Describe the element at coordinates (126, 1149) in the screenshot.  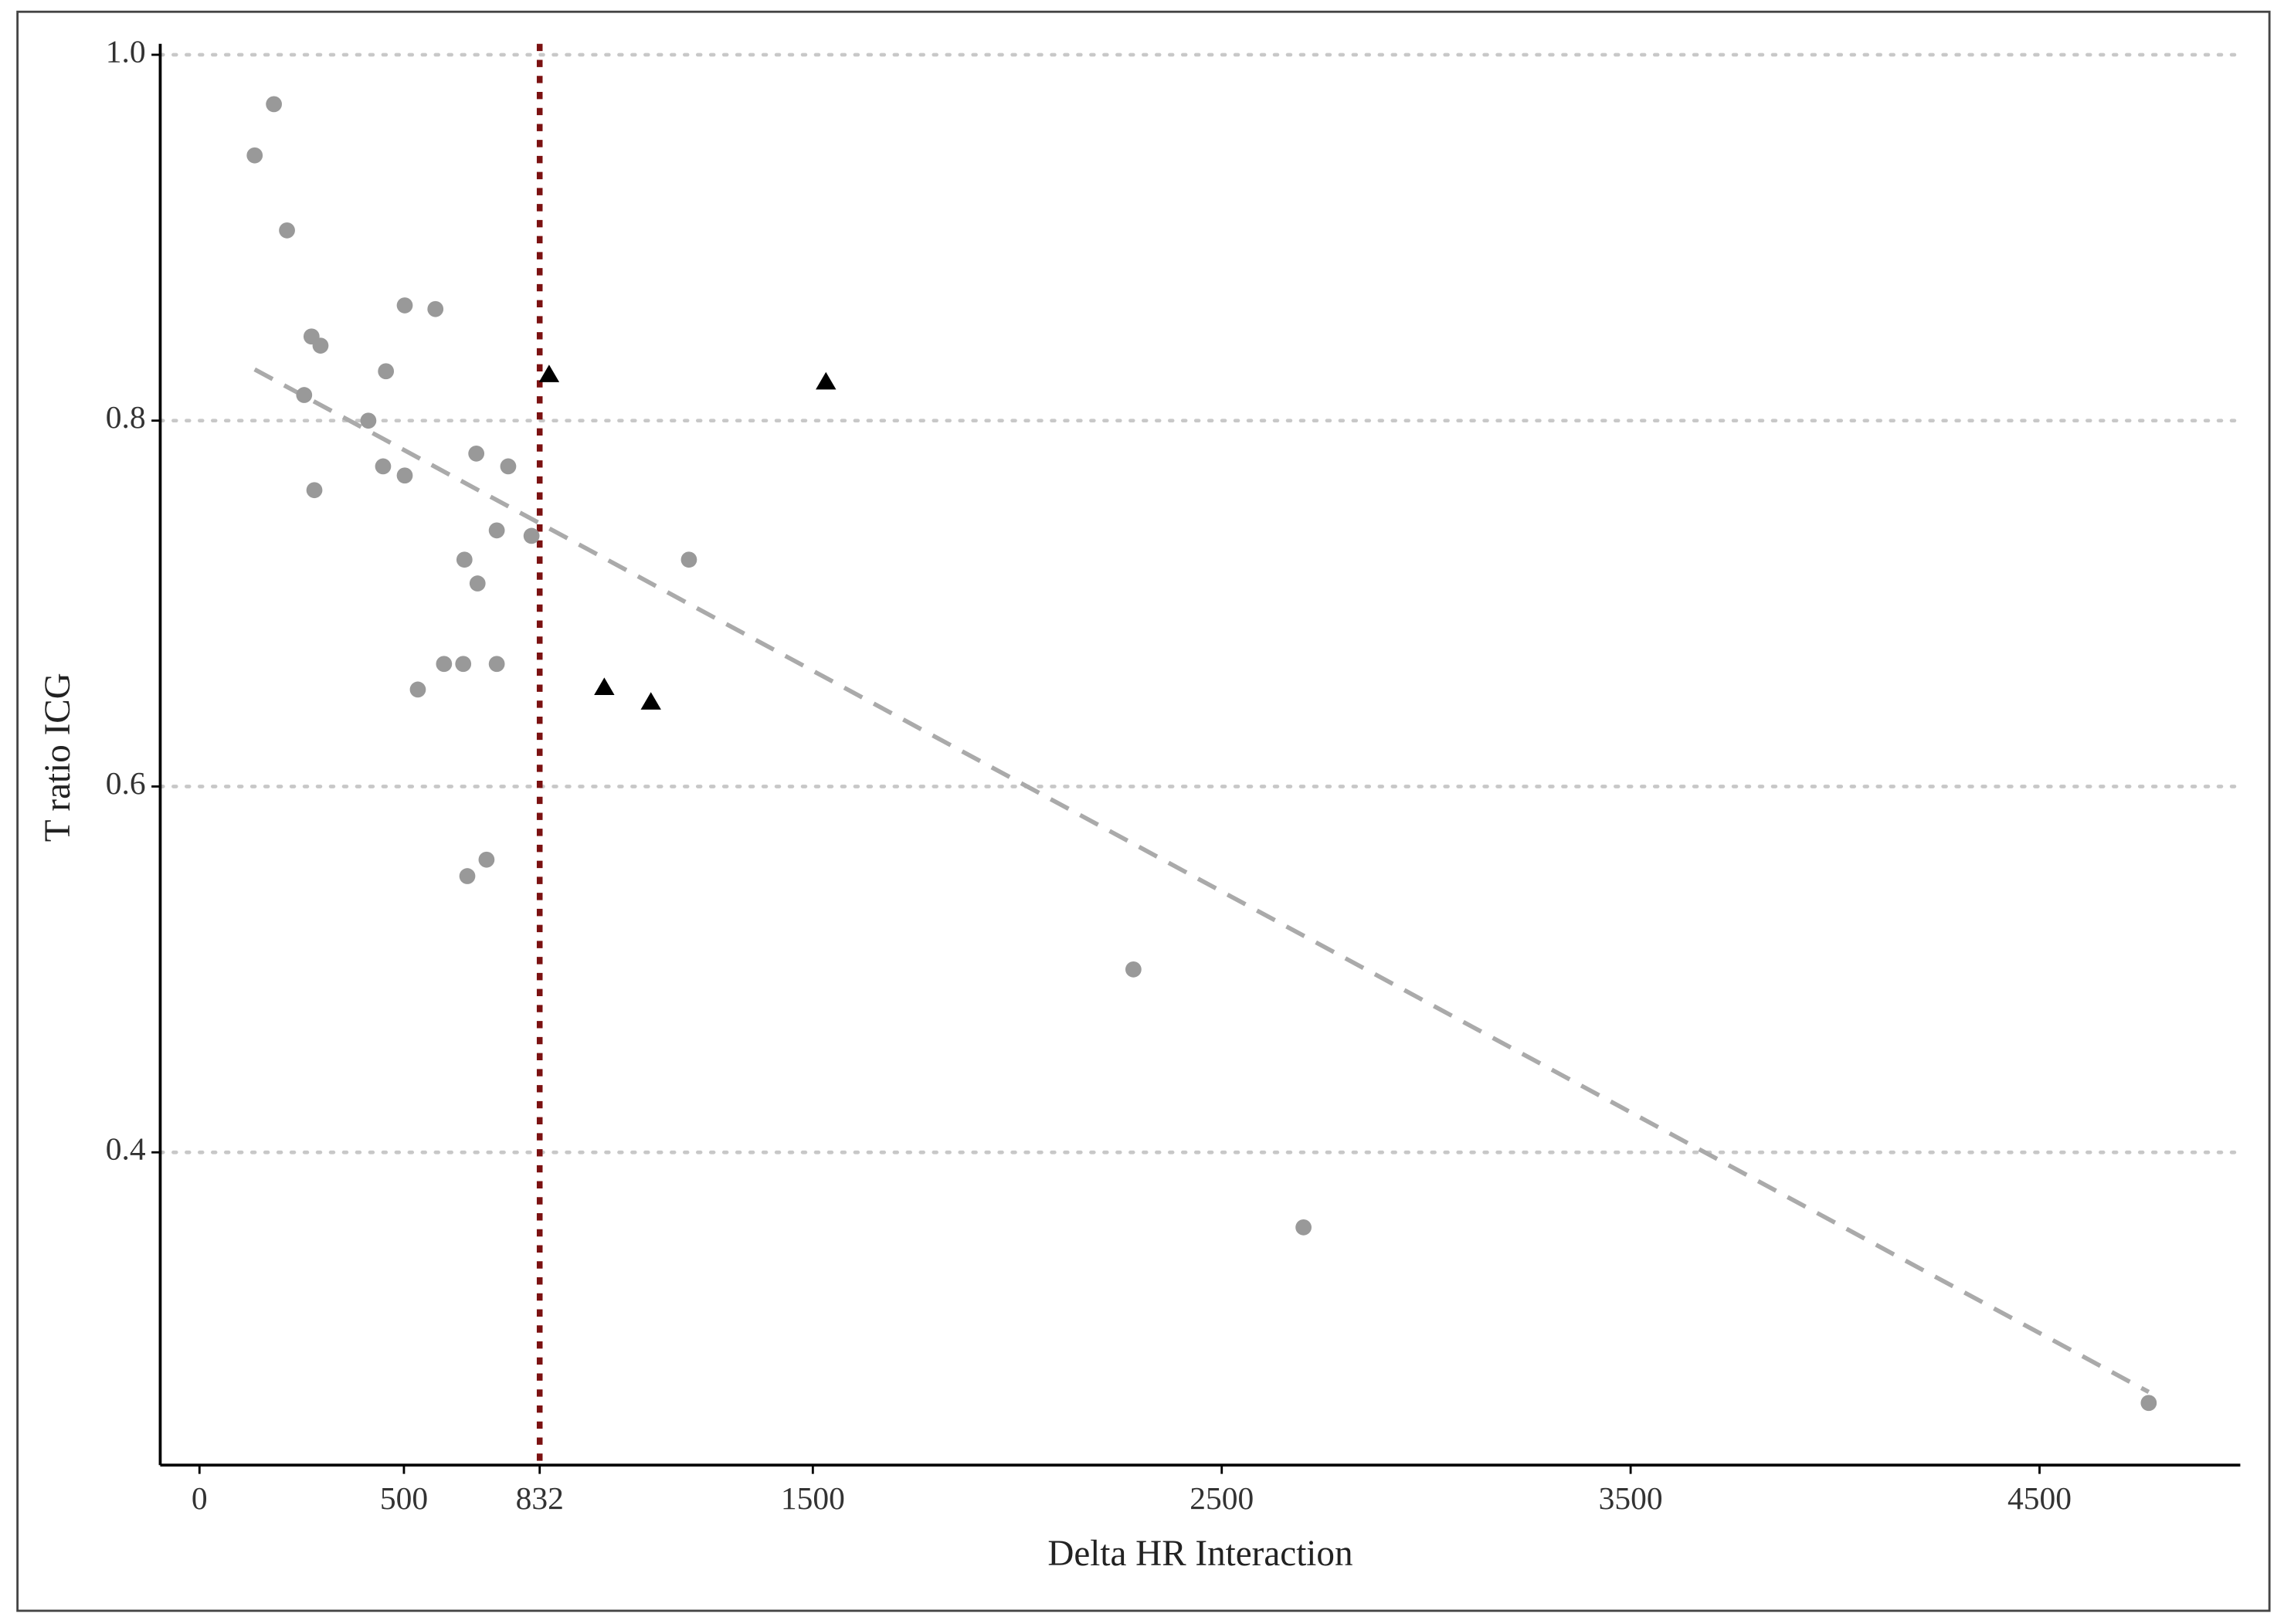
I see `y-tick-label: 0.4` at that location.